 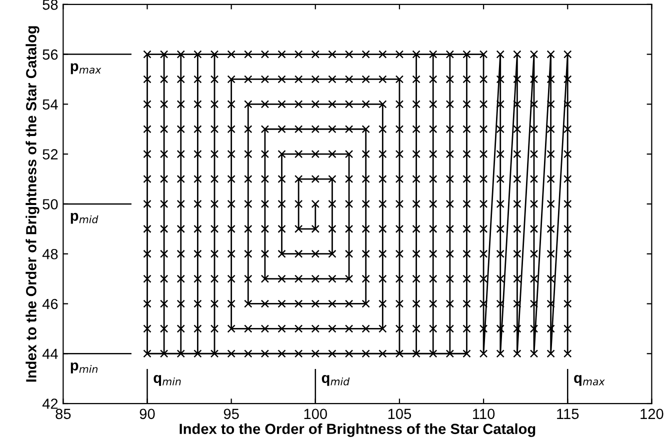 What do you see at coordinates (568, 414) in the screenshot?
I see `x-tick-label: 115` at bounding box center [568, 414].